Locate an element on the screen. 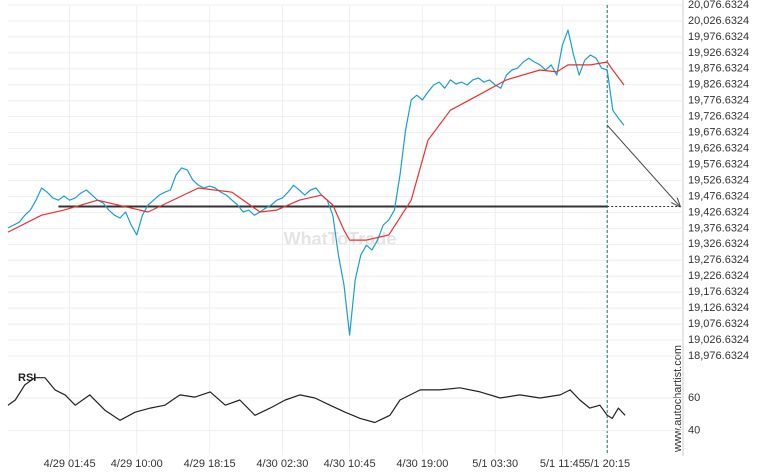  x-tick-label: 4/30 02:30 is located at coordinates (282, 464).